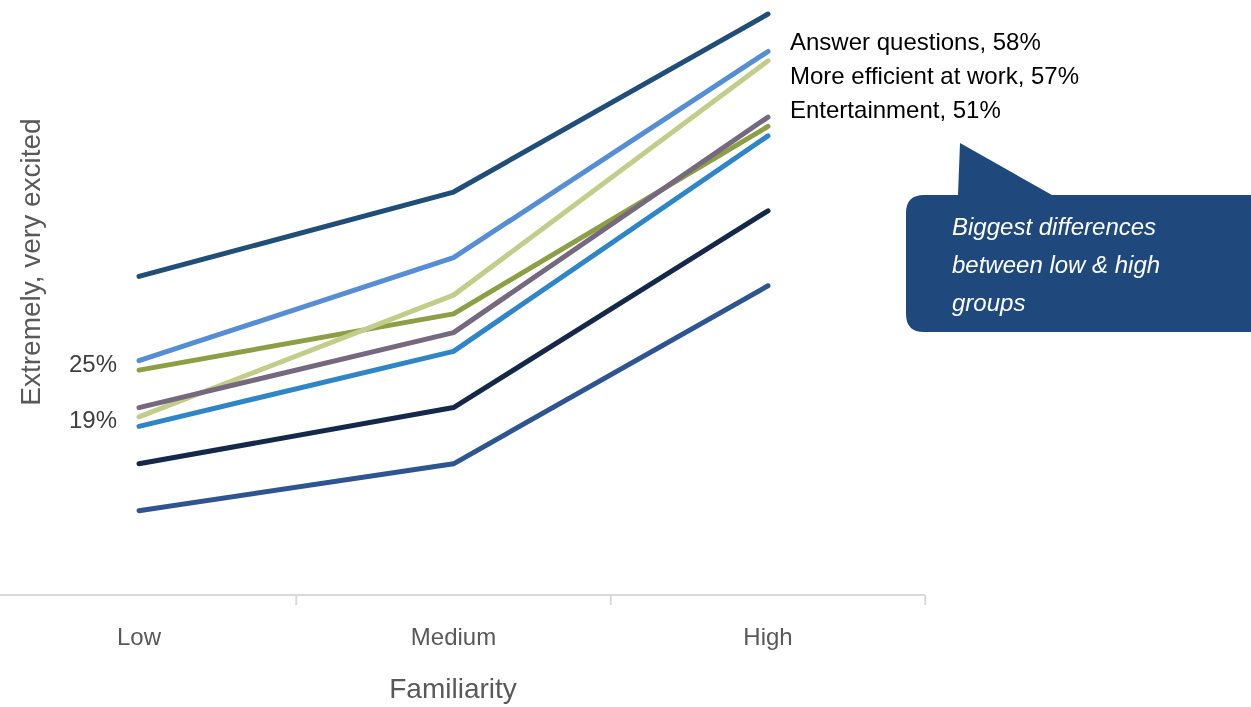 The image size is (1251, 707). I want to click on data-label: 25%, so click(92, 364).